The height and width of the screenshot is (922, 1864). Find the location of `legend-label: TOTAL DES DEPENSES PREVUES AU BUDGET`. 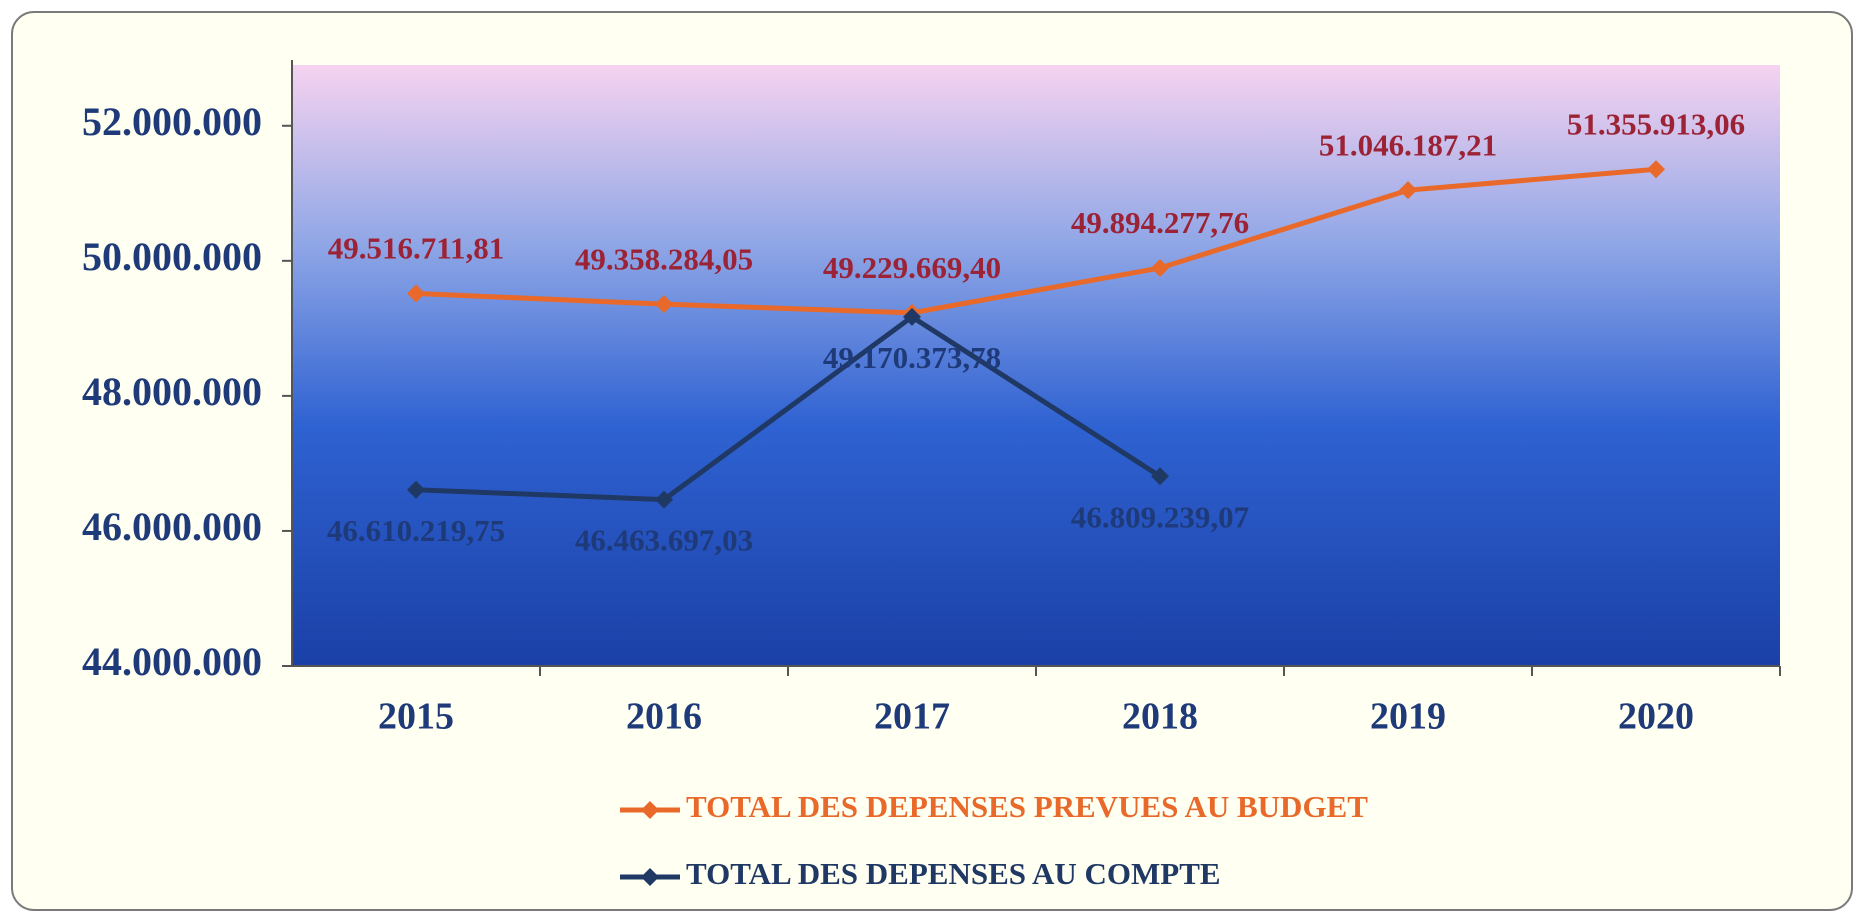

legend-label: TOTAL DES DEPENSES PREVUES AU BUDGET is located at coordinates (1027, 806).